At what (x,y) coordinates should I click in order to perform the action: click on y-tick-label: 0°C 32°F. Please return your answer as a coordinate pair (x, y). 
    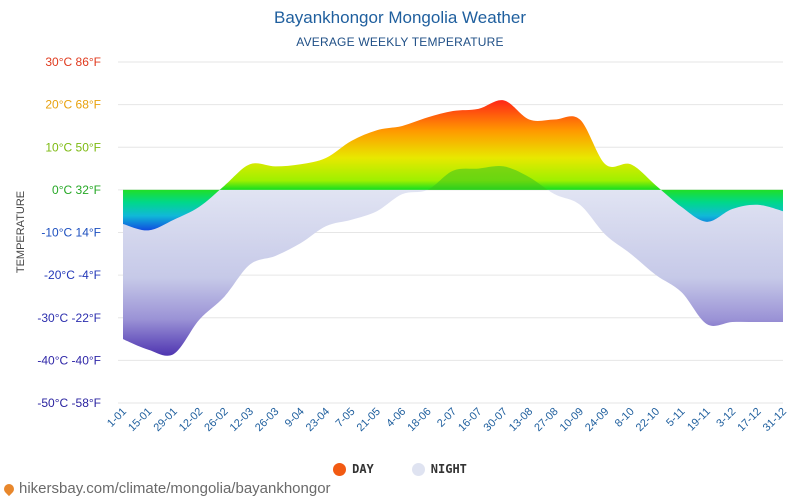
    Looking at the image, I should click on (76, 190).